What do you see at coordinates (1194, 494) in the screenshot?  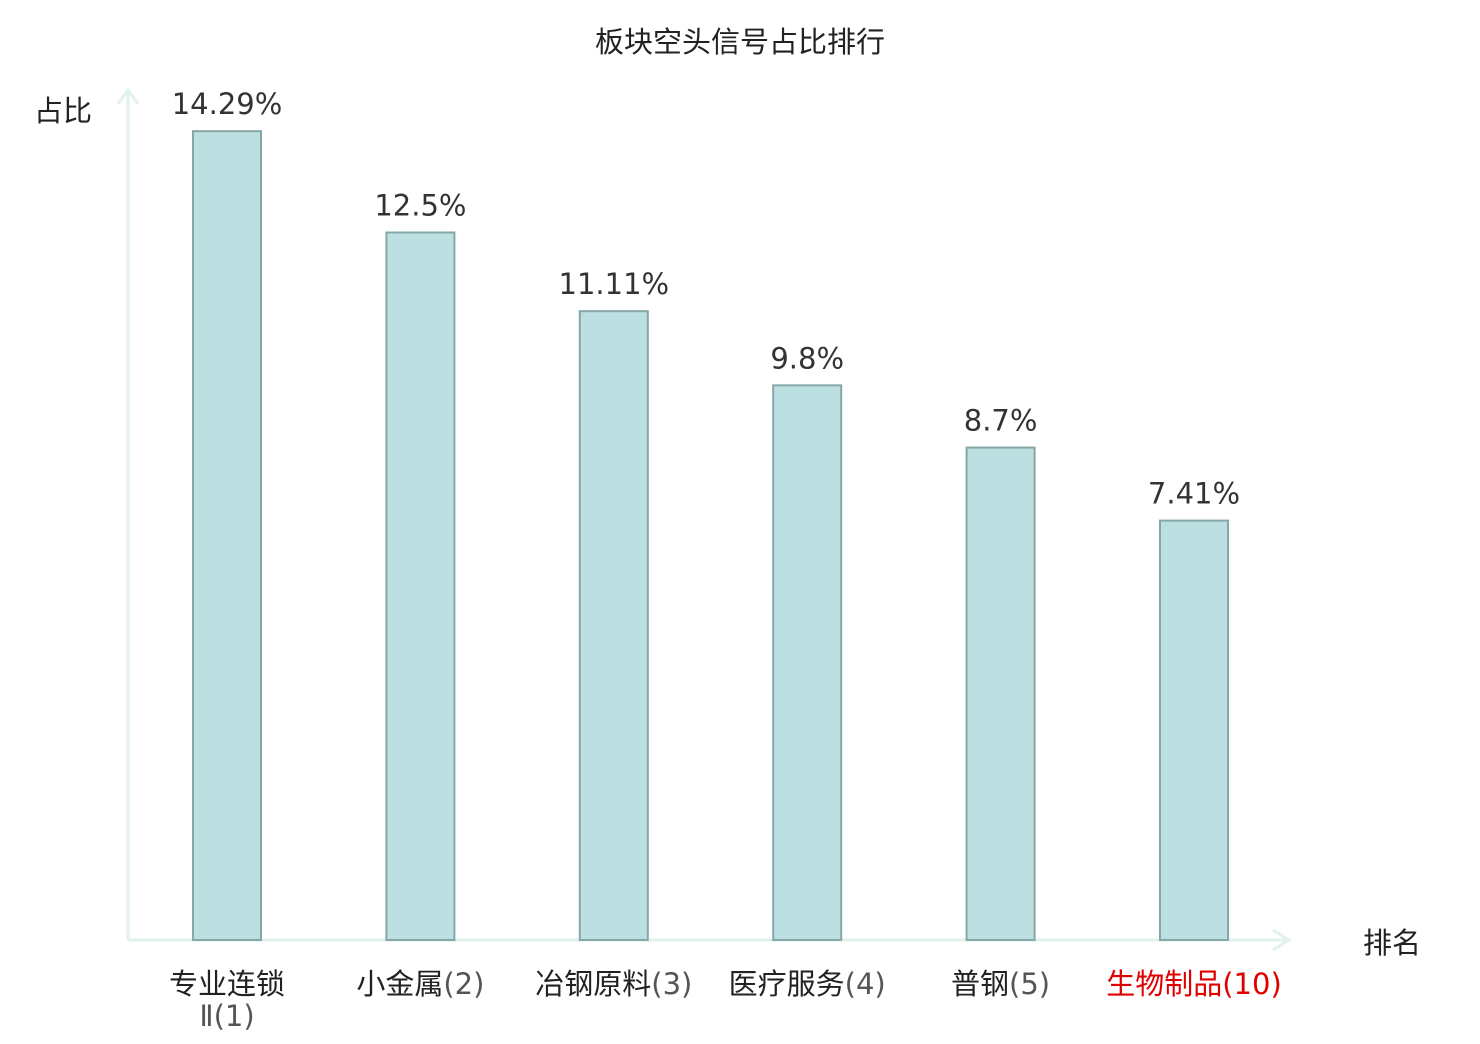 I see `bar-value-label: 7.41%` at bounding box center [1194, 494].